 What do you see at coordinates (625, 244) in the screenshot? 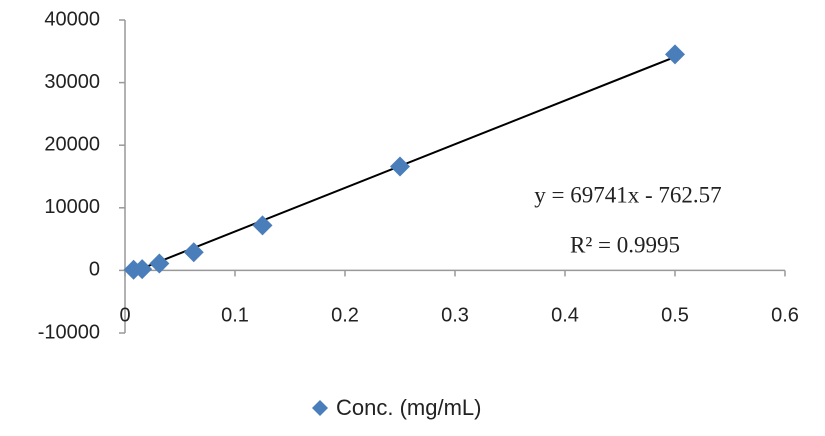
I see `r-squared: R² = 0.9995` at bounding box center [625, 244].